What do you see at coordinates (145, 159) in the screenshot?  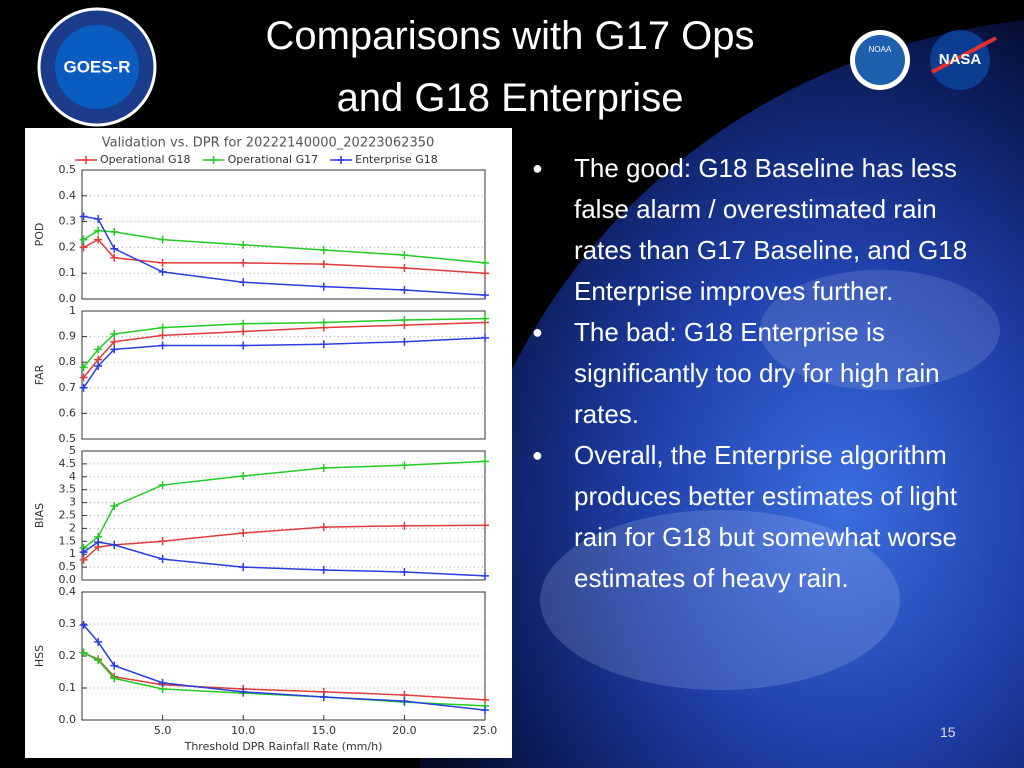 I see `legend-label: Operational G18` at bounding box center [145, 159].